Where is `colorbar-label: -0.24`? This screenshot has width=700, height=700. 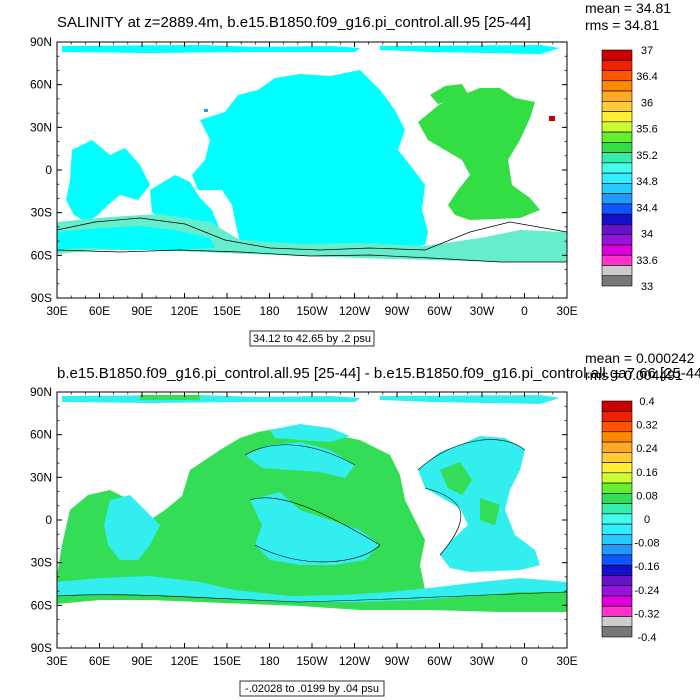 colorbar-label: -0.24 is located at coordinates (646, 591).